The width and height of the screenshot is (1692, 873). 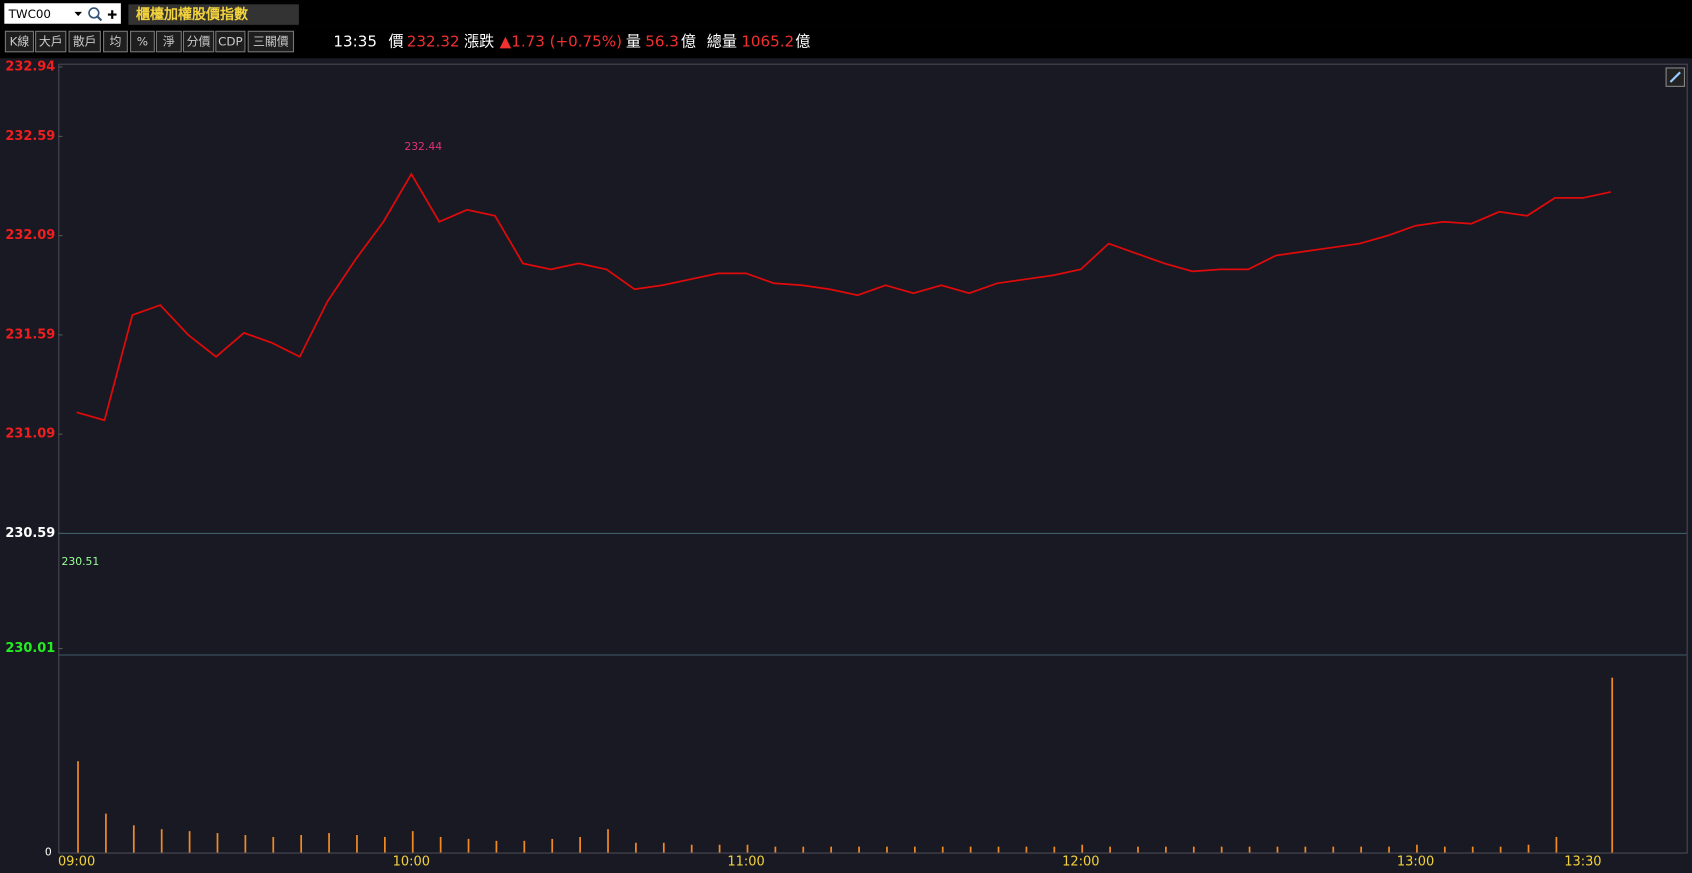 I want to click on y-tick-label: 230.01, so click(x=30, y=648).